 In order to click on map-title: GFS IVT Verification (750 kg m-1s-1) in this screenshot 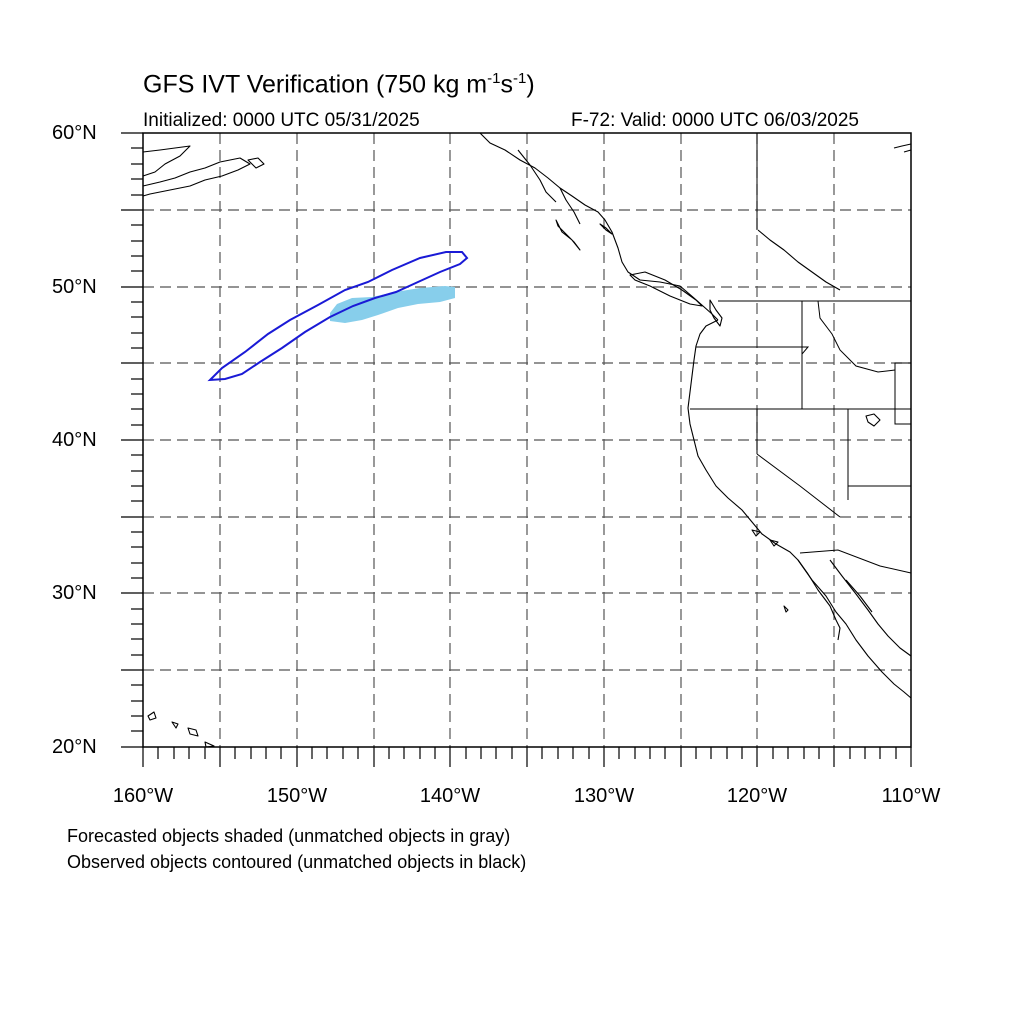, I will do `click(339, 84)`.